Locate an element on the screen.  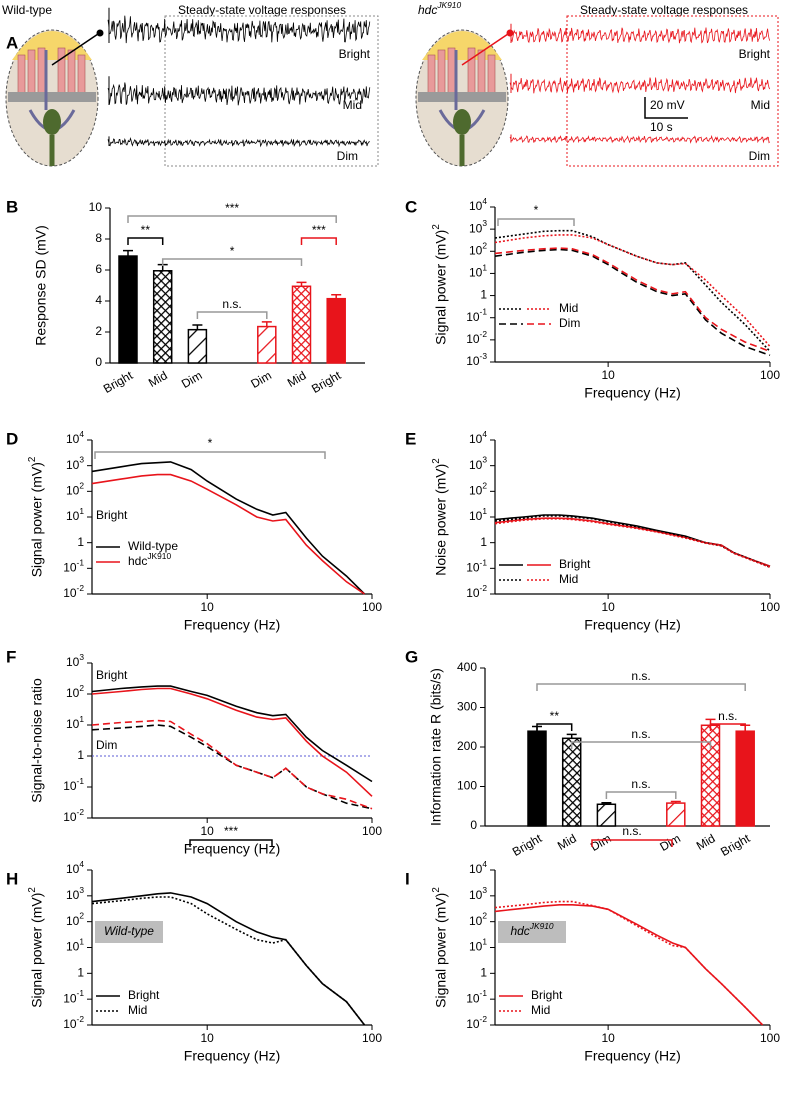
y-tick-label: 0 is located at coordinates (98, 362).